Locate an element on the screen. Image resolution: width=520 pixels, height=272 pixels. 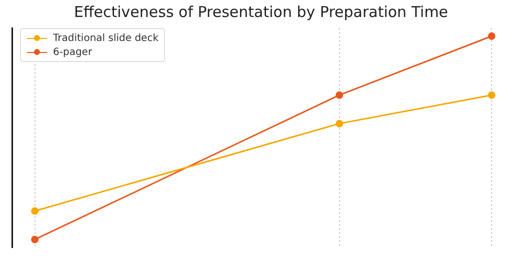
chart-title: Effectiveness of Presentation by Preparation Time is located at coordinates (261, 11).